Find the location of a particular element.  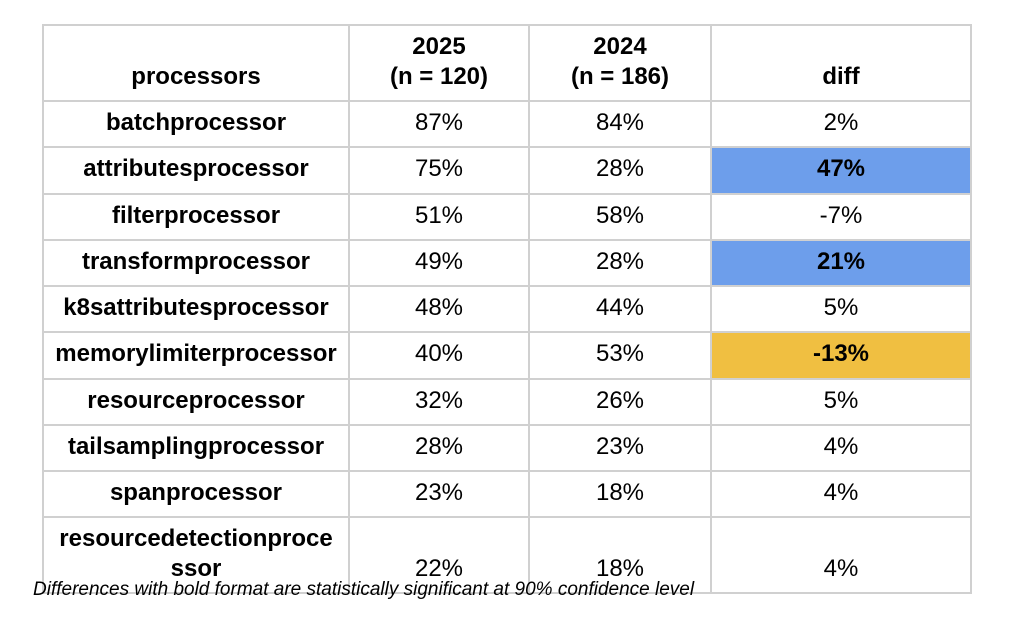

table-row: resourcedetectionprocessor 22% 18% 4% is located at coordinates (507, 555).